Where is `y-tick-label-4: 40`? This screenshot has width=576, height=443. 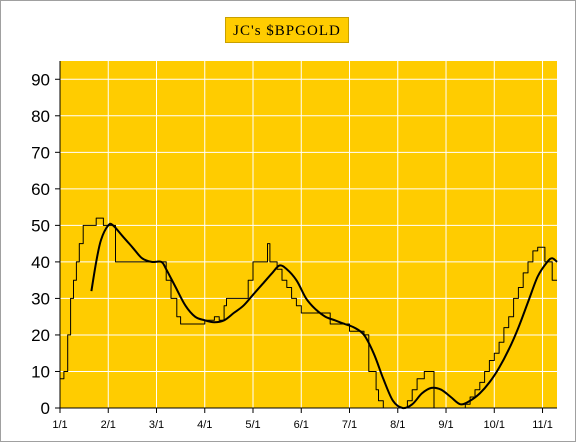 y-tick-label-4: 40 is located at coordinates (40, 262).